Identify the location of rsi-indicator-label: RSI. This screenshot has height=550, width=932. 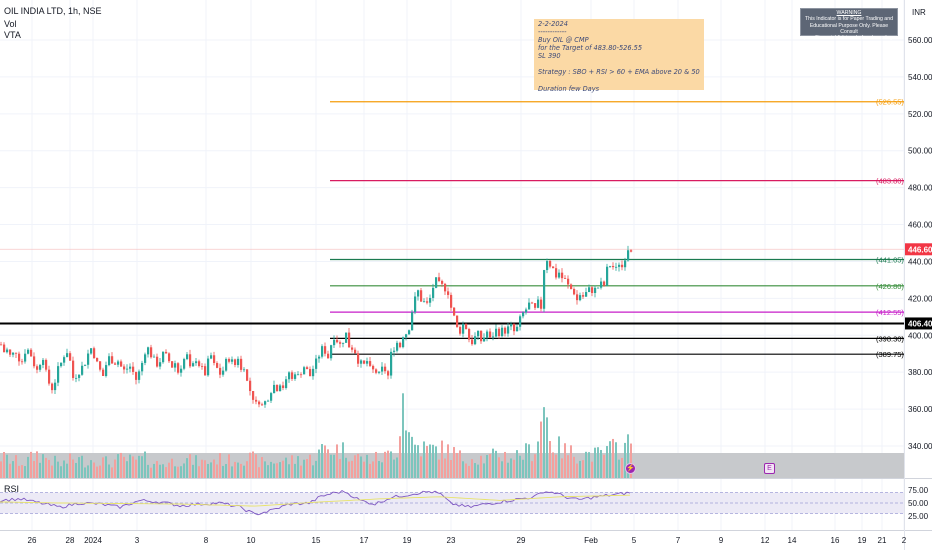
(12, 489).